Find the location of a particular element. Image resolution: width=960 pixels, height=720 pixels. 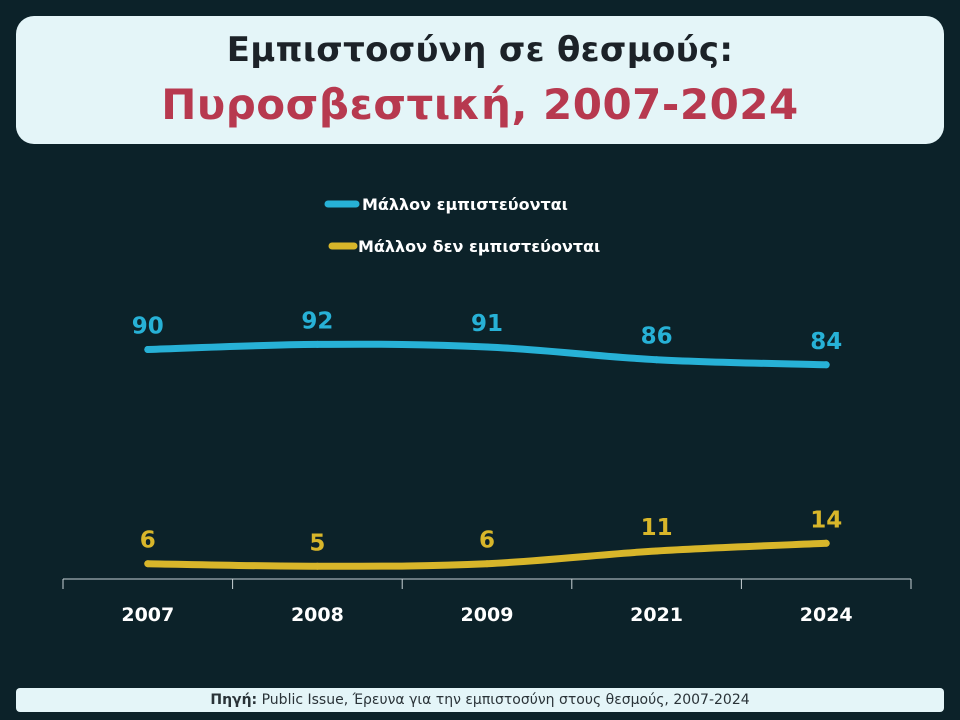

x-tick-label: 2009 is located at coordinates (487, 615).